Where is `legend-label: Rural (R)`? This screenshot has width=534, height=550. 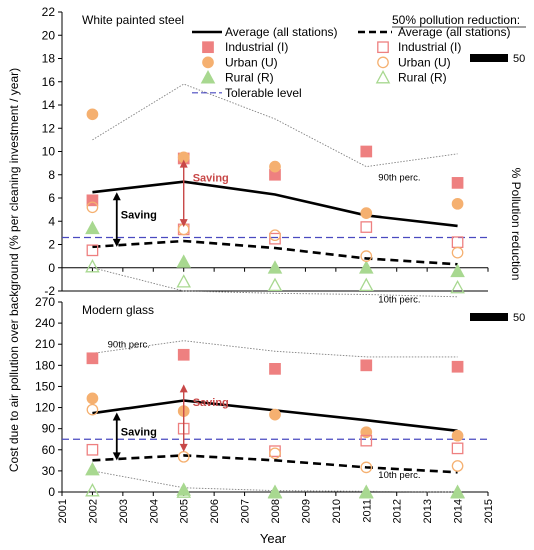 legend-label: Rural (R) is located at coordinates (249, 78).